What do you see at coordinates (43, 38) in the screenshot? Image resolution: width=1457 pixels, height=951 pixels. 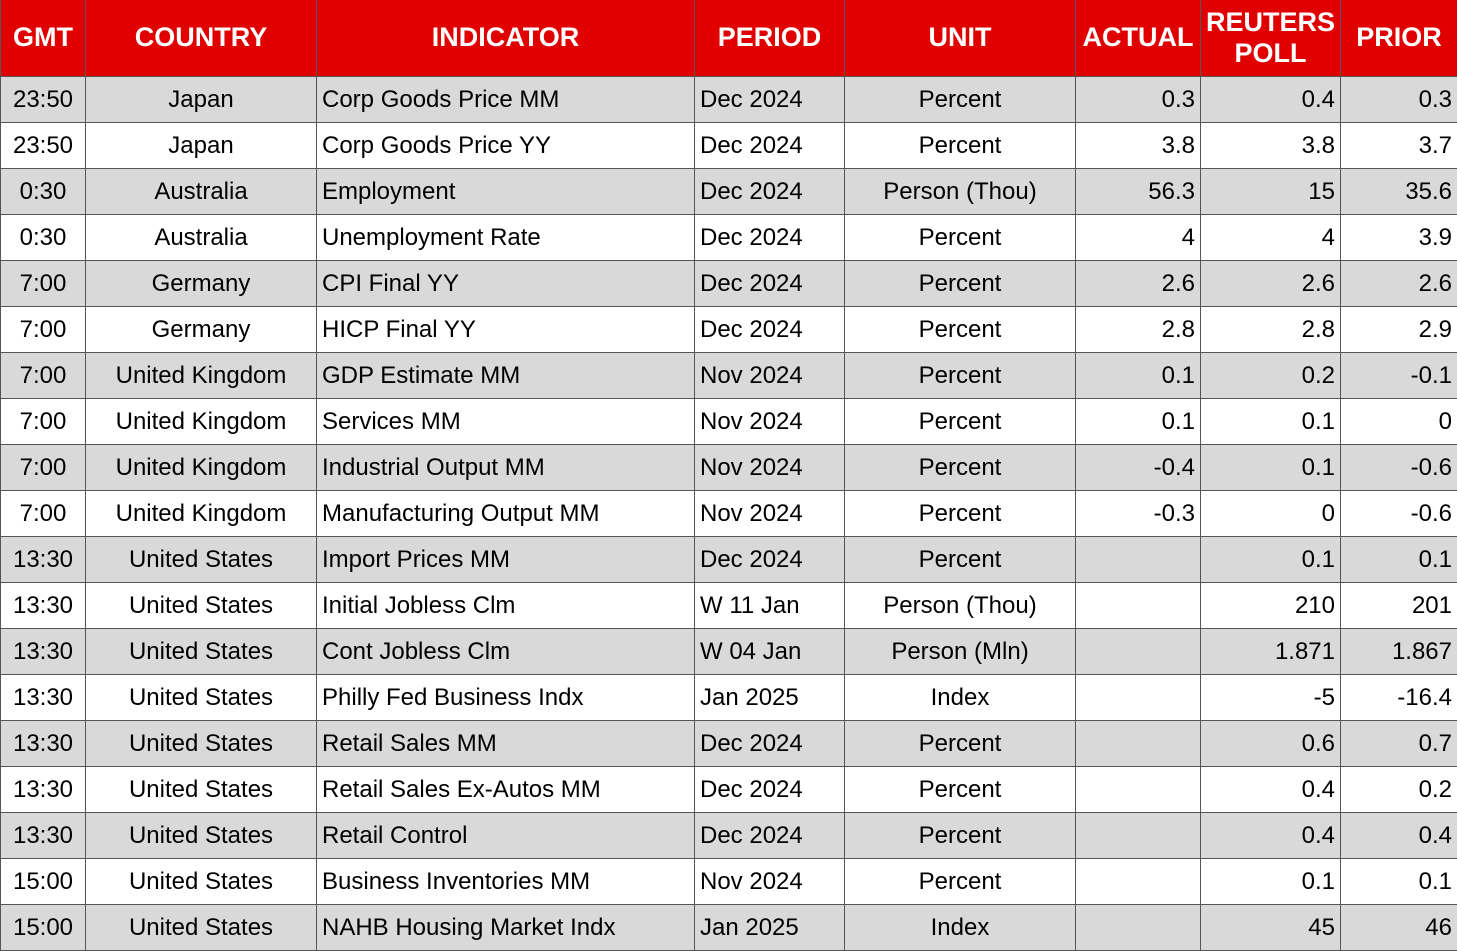 I see `header-cell: GMT` at bounding box center [43, 38].